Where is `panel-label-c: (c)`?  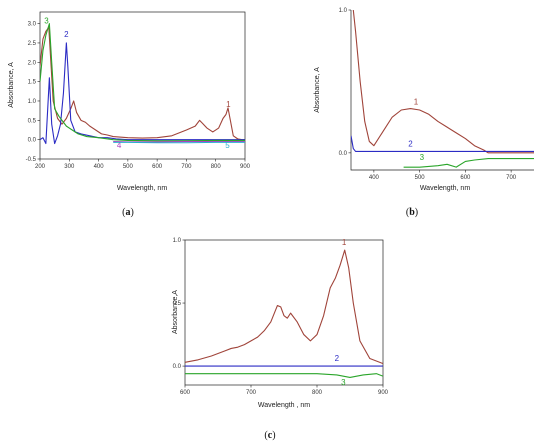
panel-label-c: (c) is located at coordinates (269, 435).